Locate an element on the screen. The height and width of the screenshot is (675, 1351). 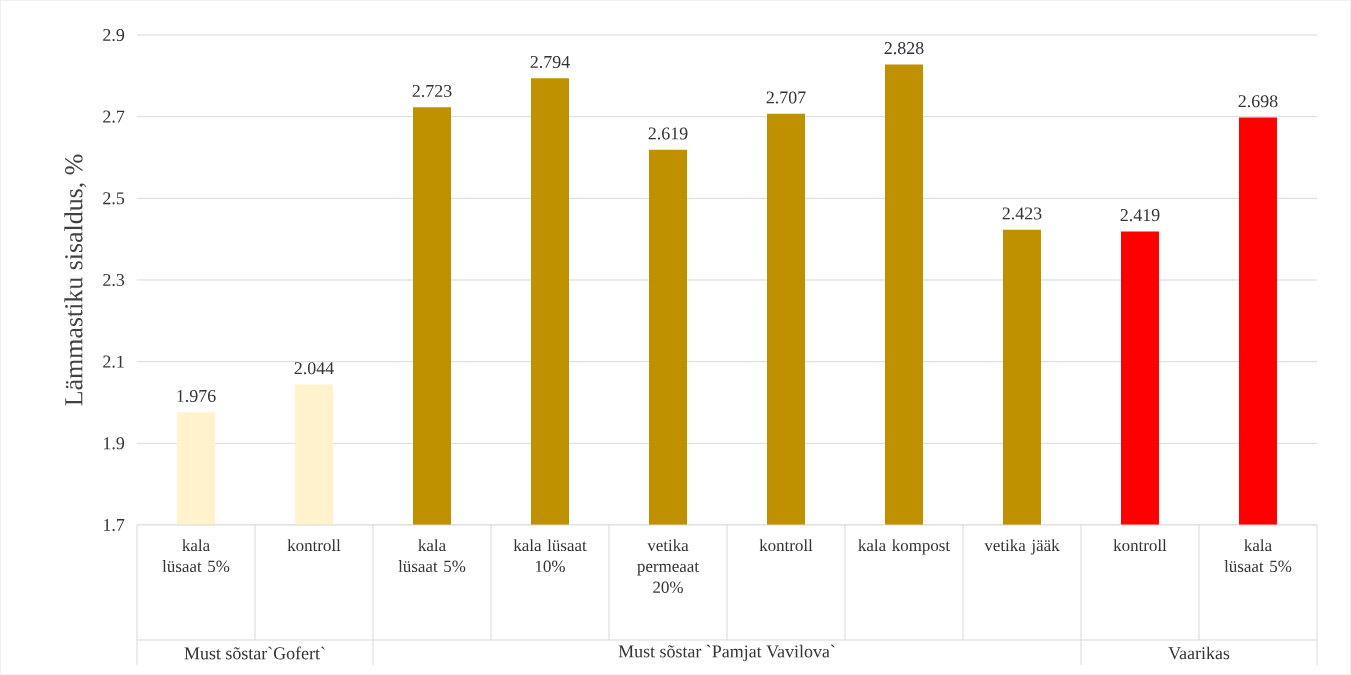
data-label: 2.423 is located at coordinates (1022, 213).